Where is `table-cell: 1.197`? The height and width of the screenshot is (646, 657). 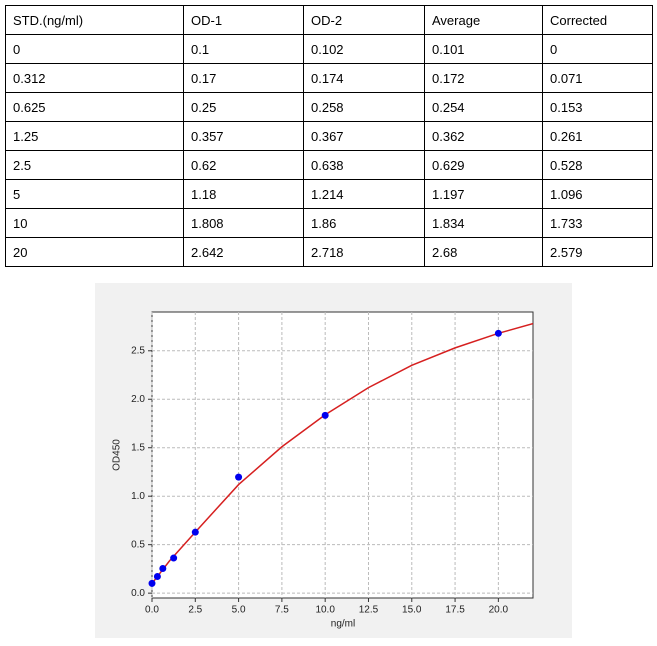 table-cell: 1.197 is located at coordinates (483, 194).